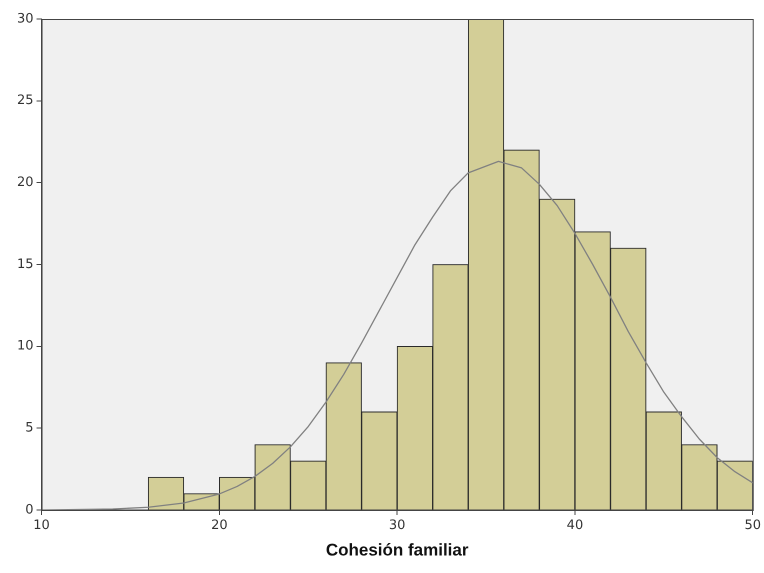 Image resolution: width=764 pixels, height=573 pixels. Describe the element at coordinates (29, 428) in the screenshot. I see `y-tick-label: 5` at that location.